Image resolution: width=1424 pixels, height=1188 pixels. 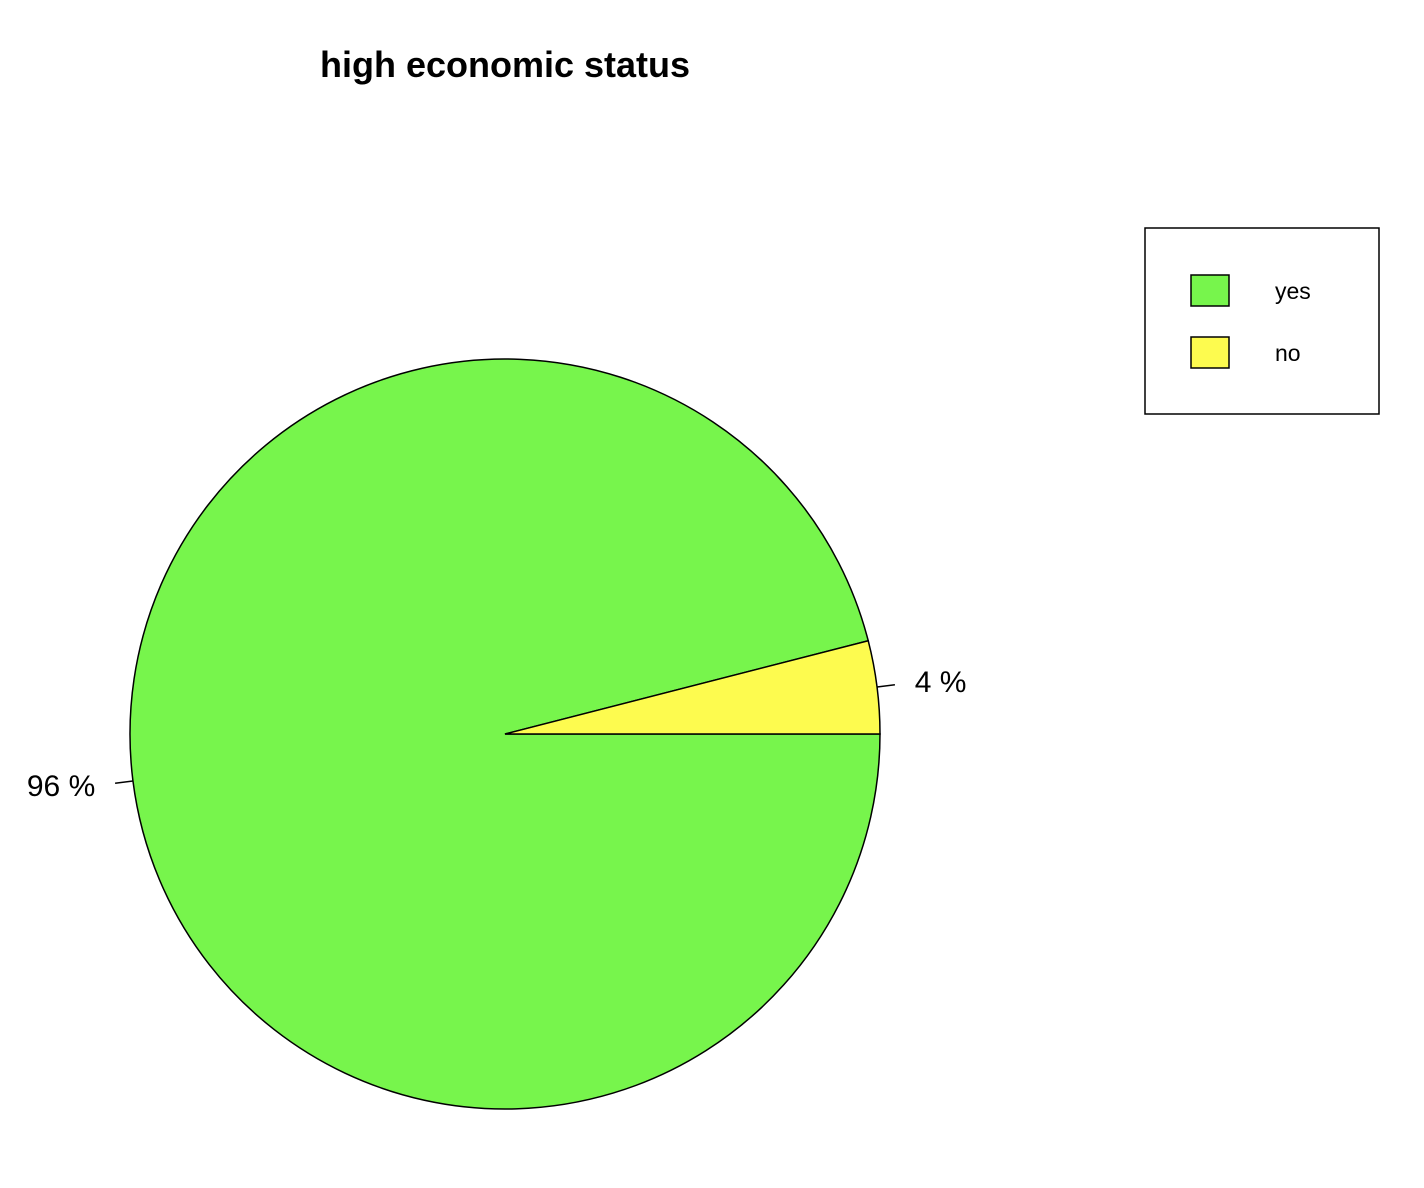 I want to click on legend-label-yes: yes, so click(x=1293, y=291).